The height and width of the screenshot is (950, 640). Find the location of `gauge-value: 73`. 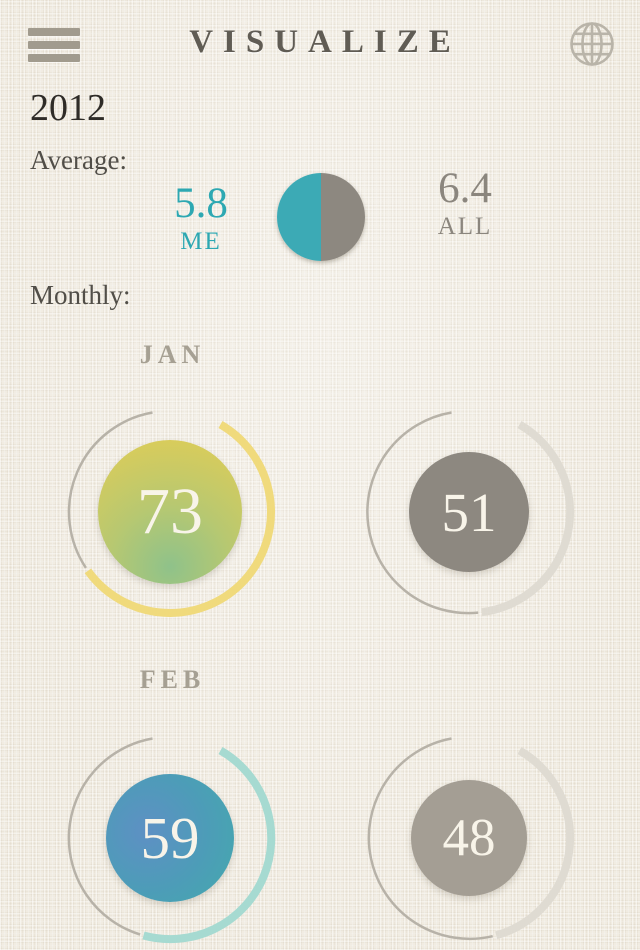

gauge-value: 73 is located at coordinates (170, 511).